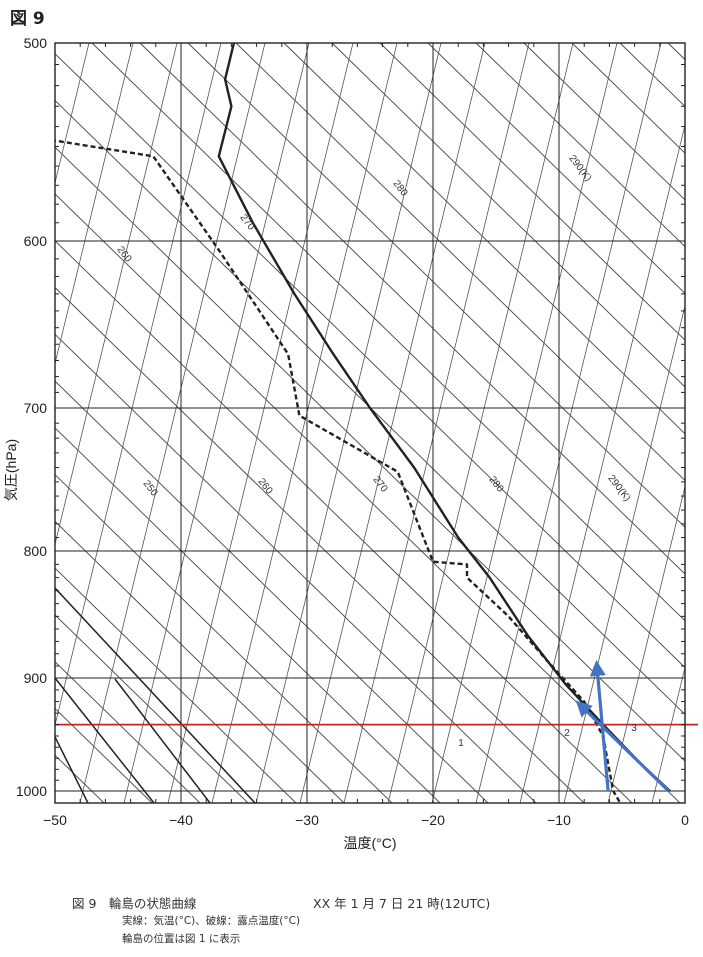 Image resolution: width=703 pixels, height=957 pixels. What do you see at coordinates (567, 733) in the screenshot?
I see `mixing-ratio-label: 2` at bounding box center [567, 733].